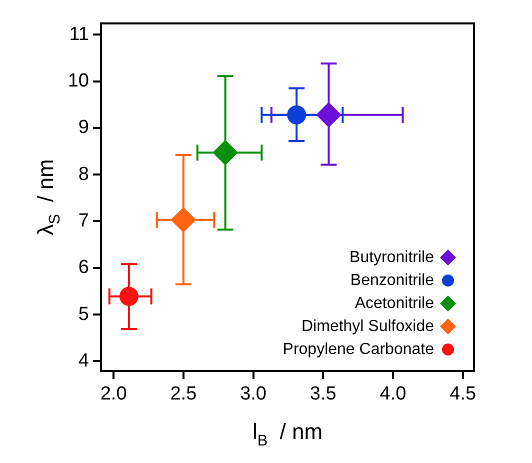 Image resolution: width=532 pixels, height=463 pixels. What do you see at coordinates (394, 303) in the screenshot?
I see `legend-label: Acetonitrile` at bounding box center [394, 303].